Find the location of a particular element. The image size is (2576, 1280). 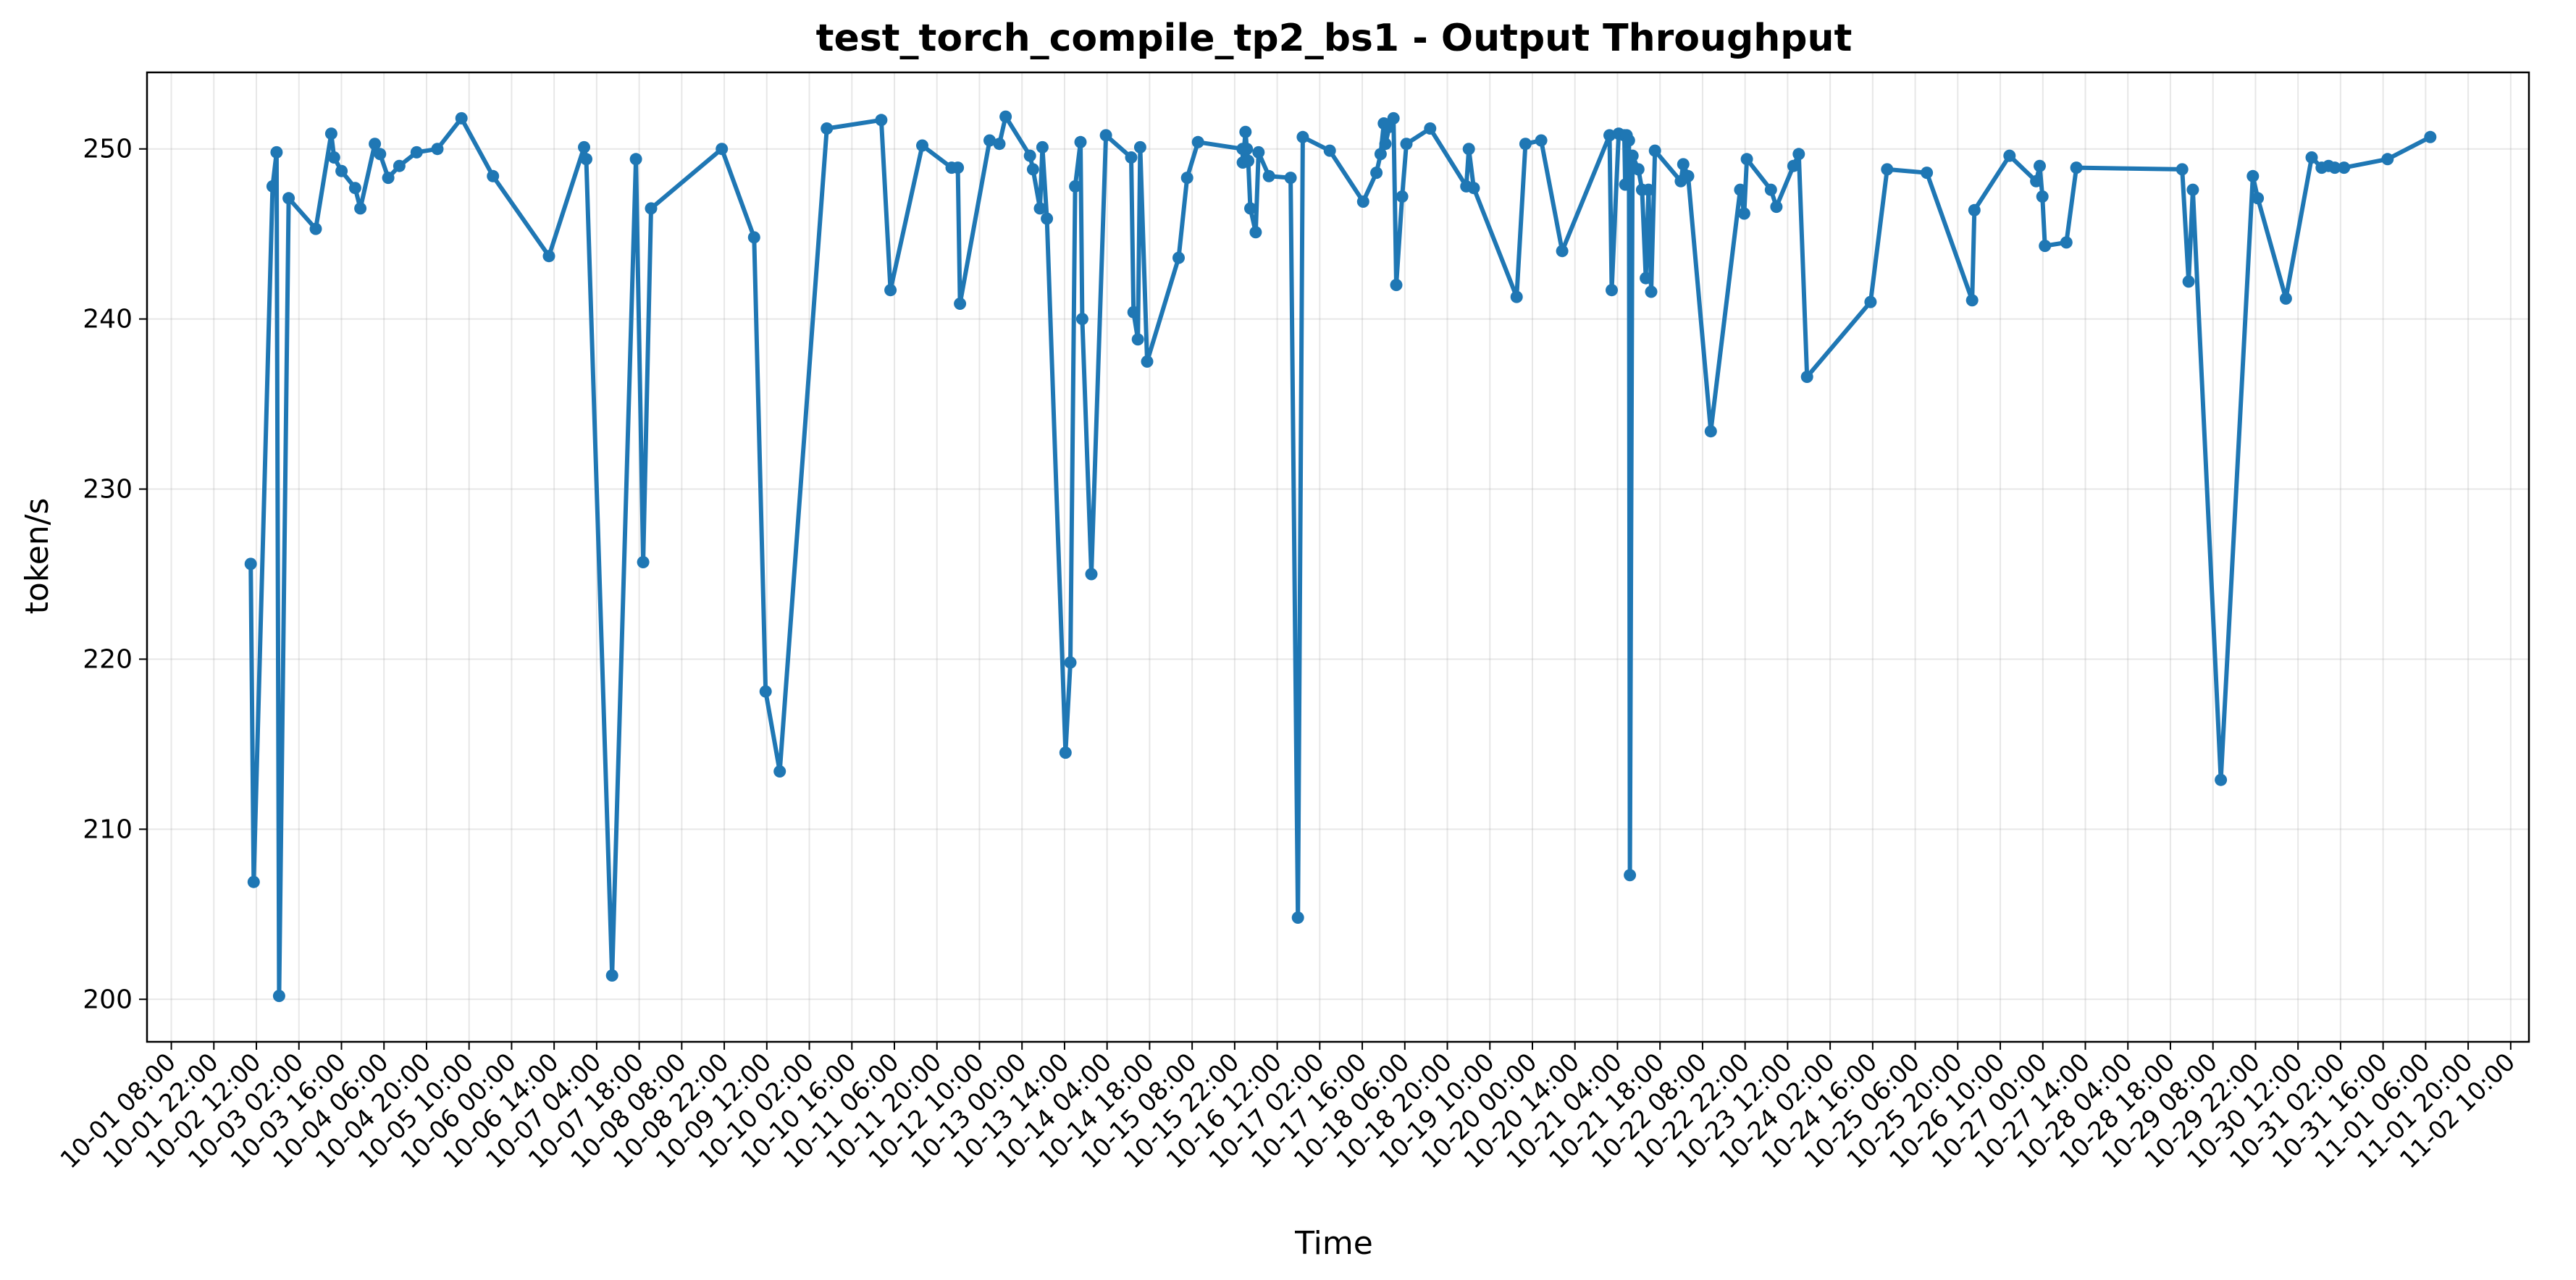

y-tick-label: 220 is located at coordinates (108, 659).